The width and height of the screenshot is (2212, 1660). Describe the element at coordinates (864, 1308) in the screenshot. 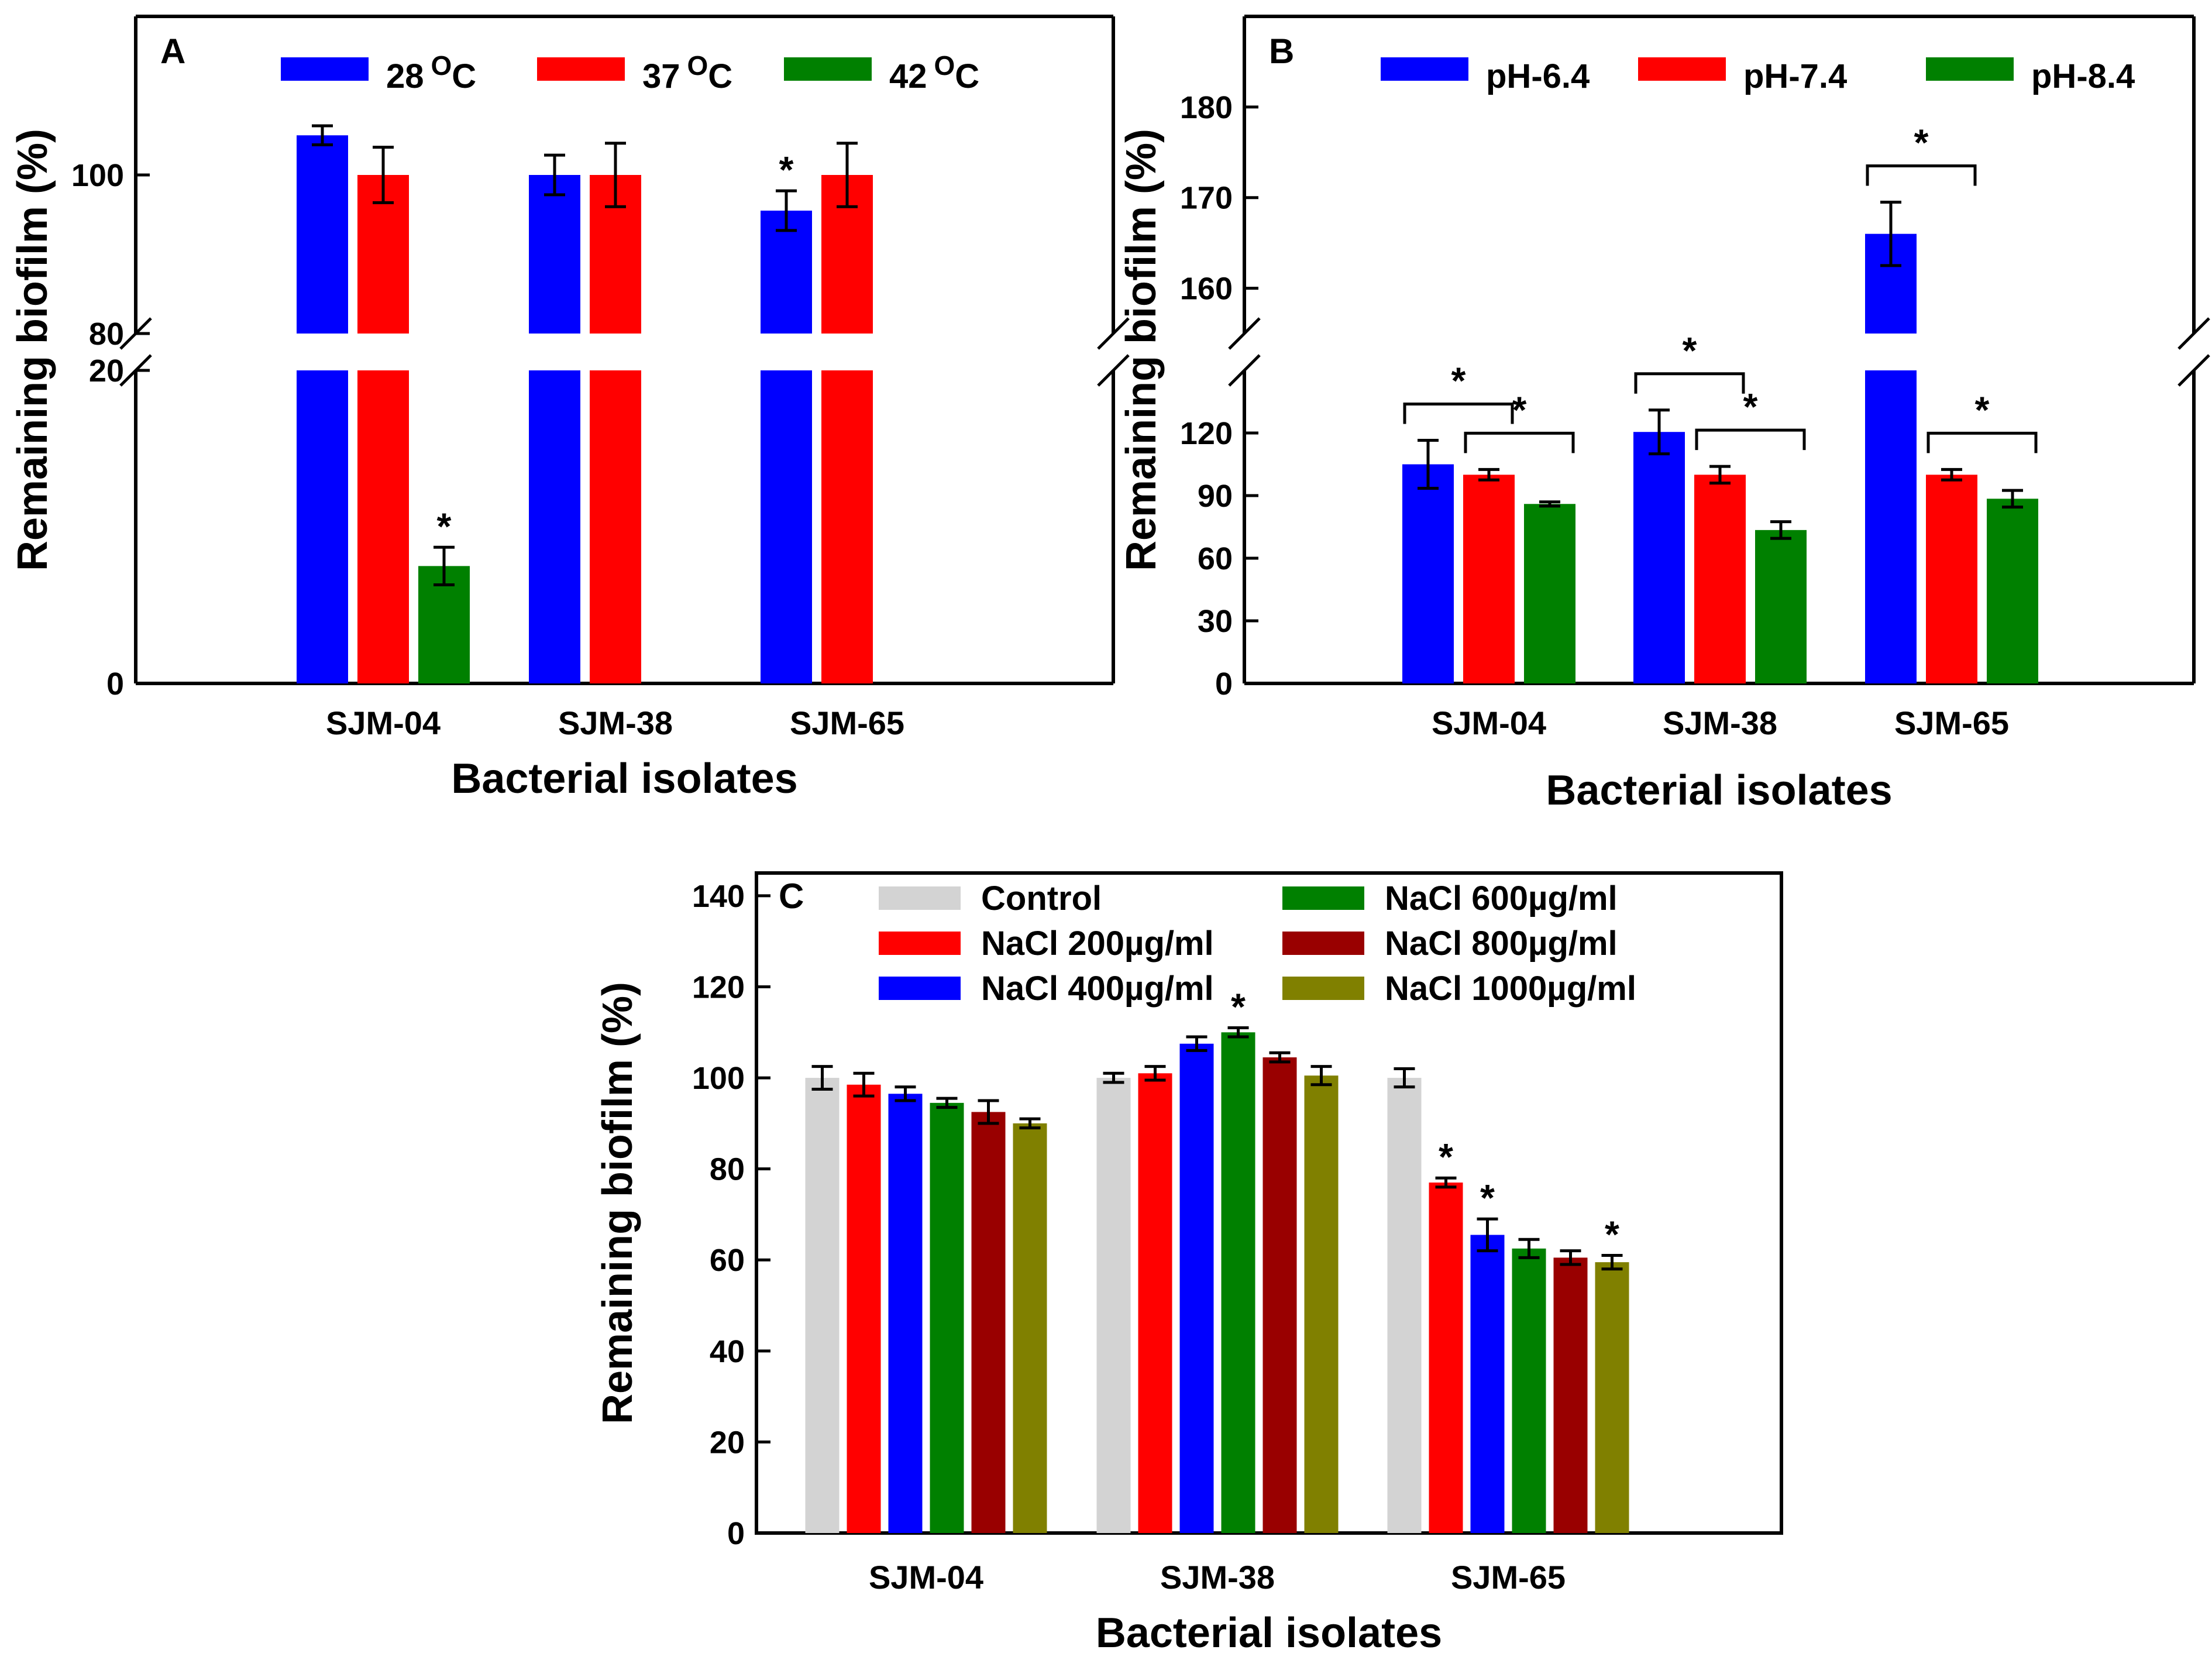

I see `bar-sjm-04-nacl-200-g-ml` at that location.